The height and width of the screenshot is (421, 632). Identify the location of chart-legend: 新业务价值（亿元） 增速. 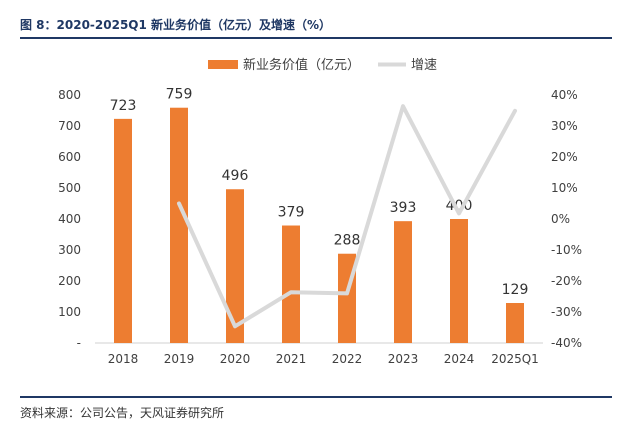
(322, 65).